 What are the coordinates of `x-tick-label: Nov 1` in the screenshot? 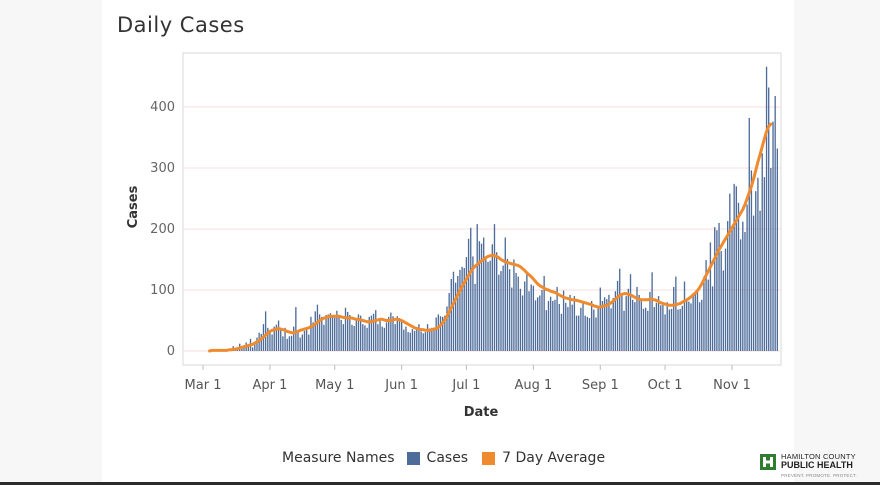 It's located at (732, 385).